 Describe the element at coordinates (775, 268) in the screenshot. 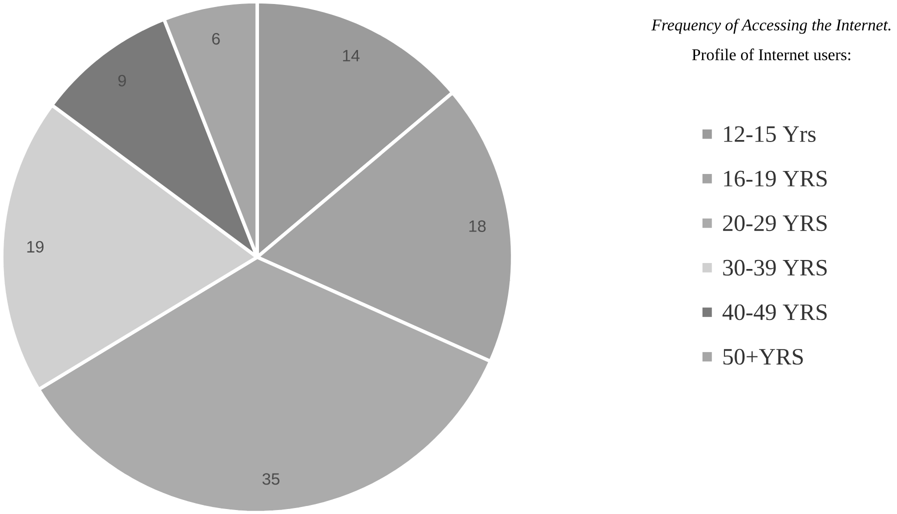

I see `legend-label: 30-39 YRS` at that location.